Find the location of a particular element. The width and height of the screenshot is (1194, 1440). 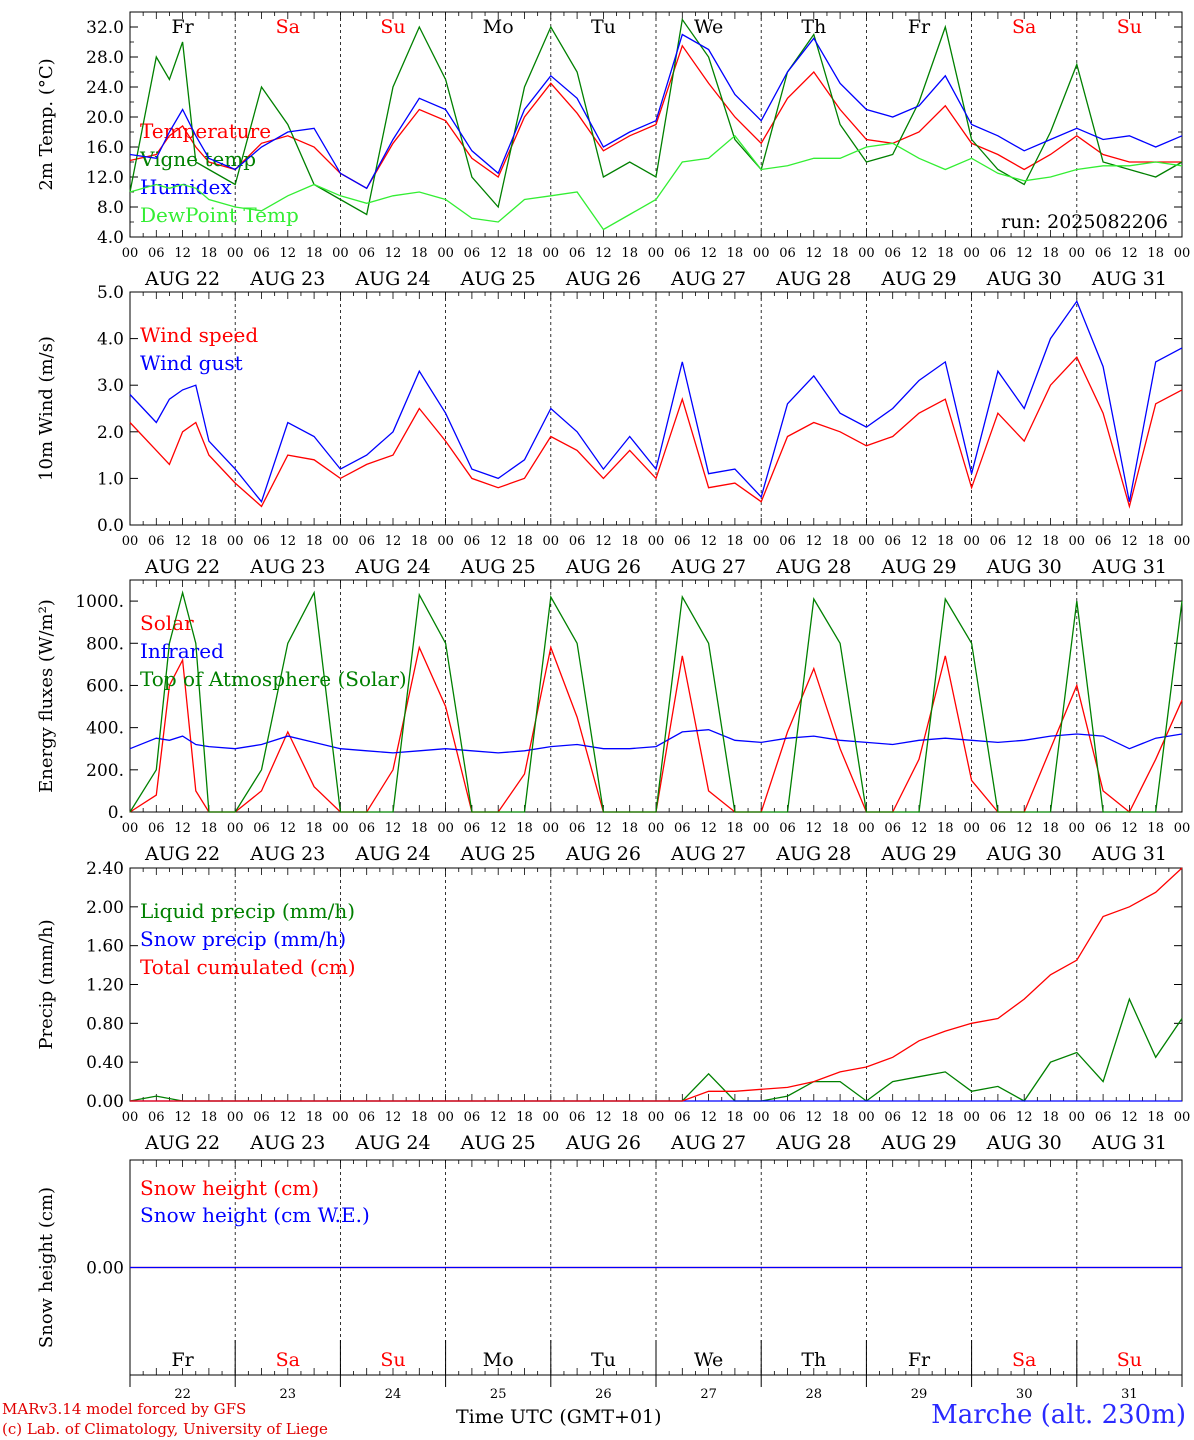

day-name: Th is located at coordinates (813, 1360).